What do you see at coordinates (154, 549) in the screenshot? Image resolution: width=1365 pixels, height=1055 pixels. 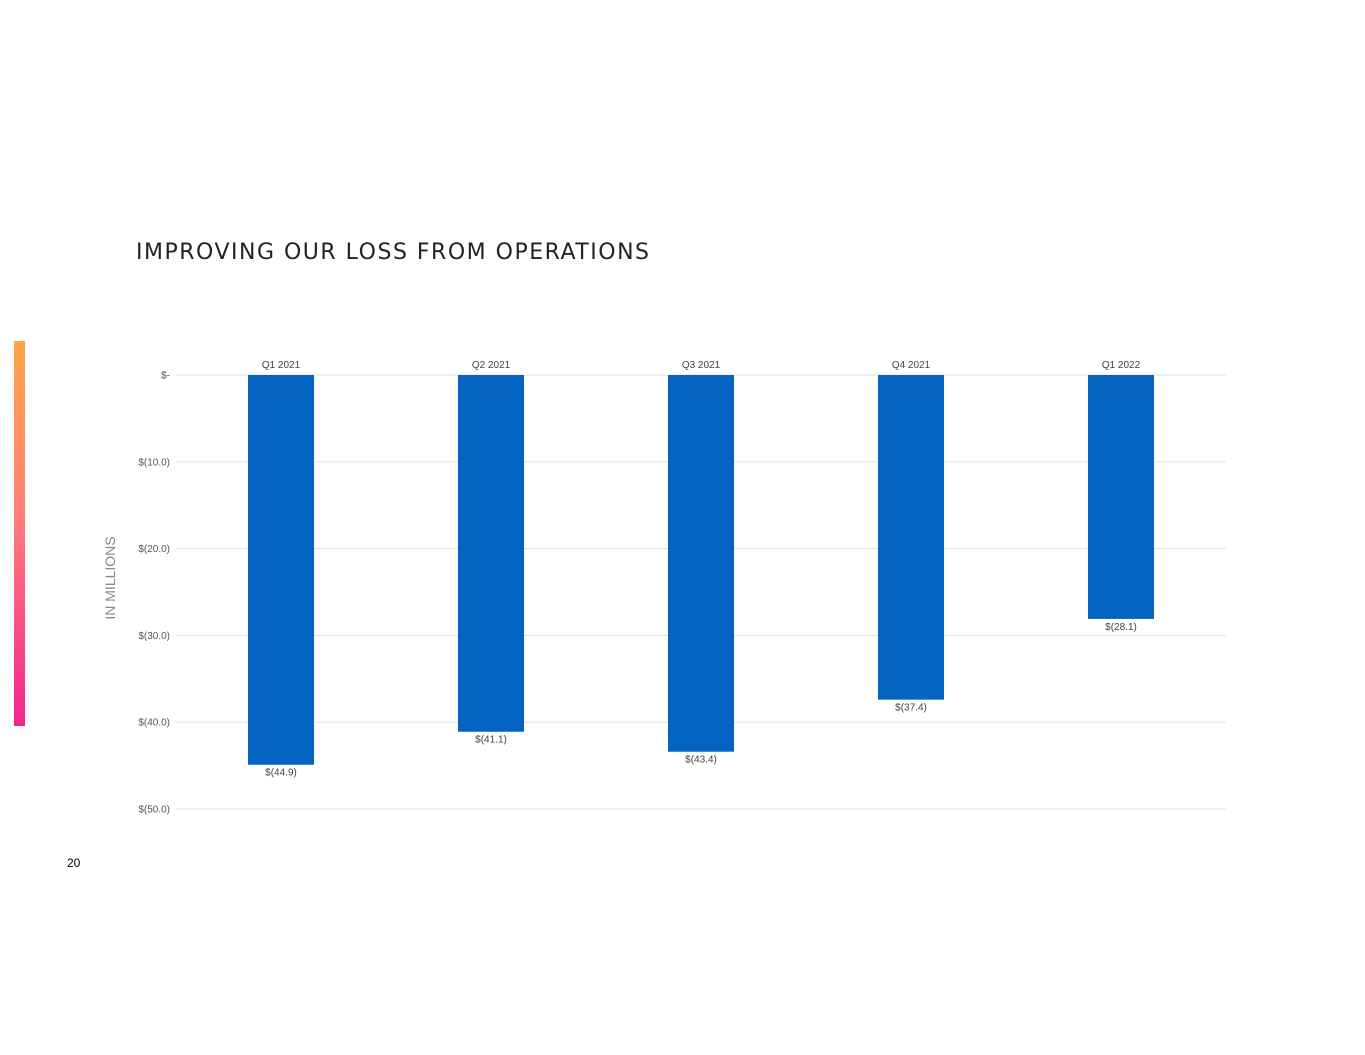 I see `y-tick-label: $(20.0)` at bounding box center [154, 549].